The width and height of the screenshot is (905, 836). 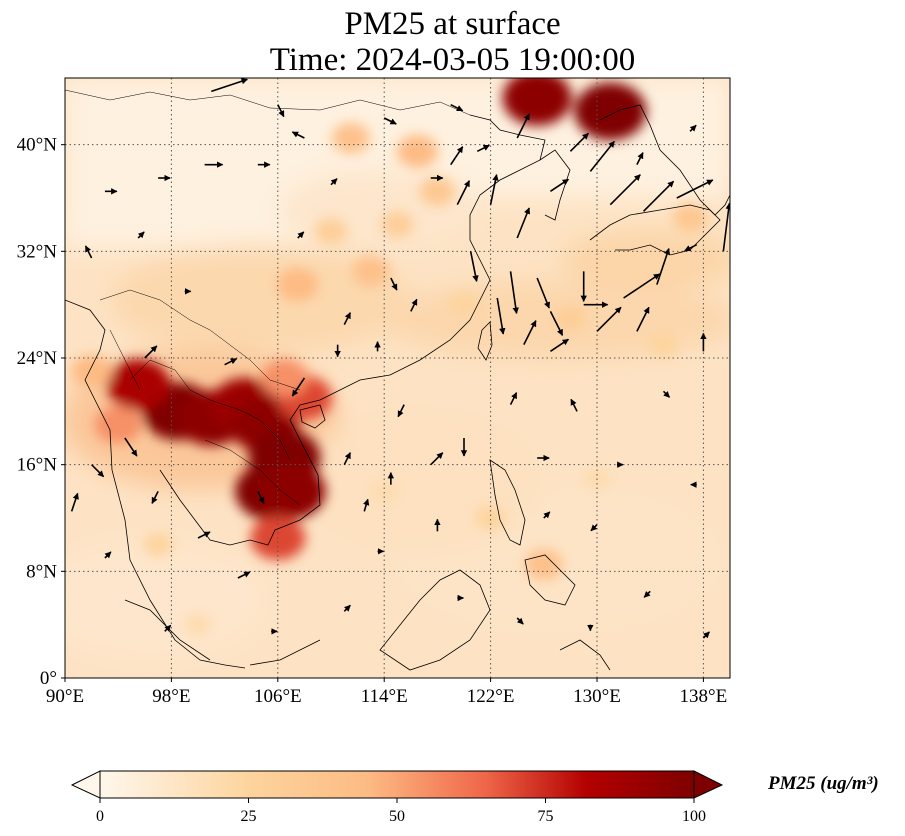 What do you see at coordinates (249, 816) in the screenshot?
I see `colorbar-tick-label: 25` at bounding box center [249, 816].